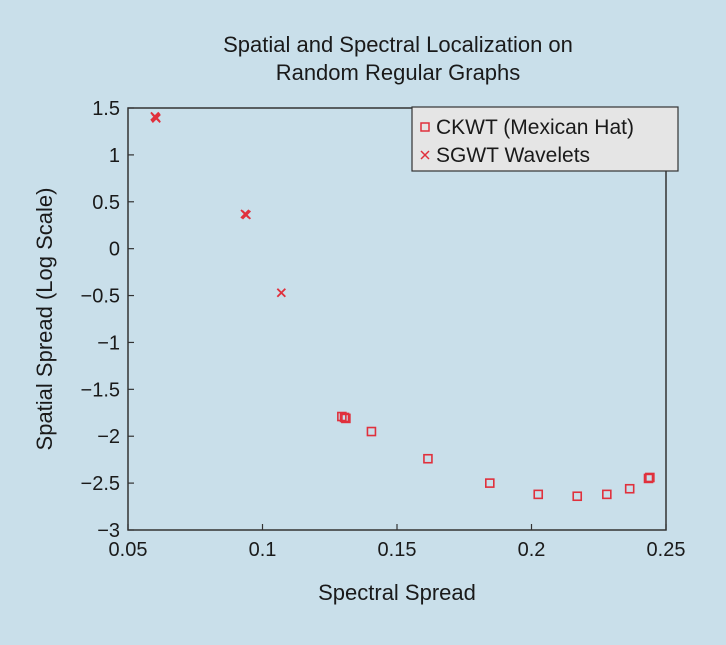 The width and height of the screenshot is (726, 645). Describe the element at coordinates (100, 484) in the screenshot. I see `y-tick-label: −2.5` at that location.